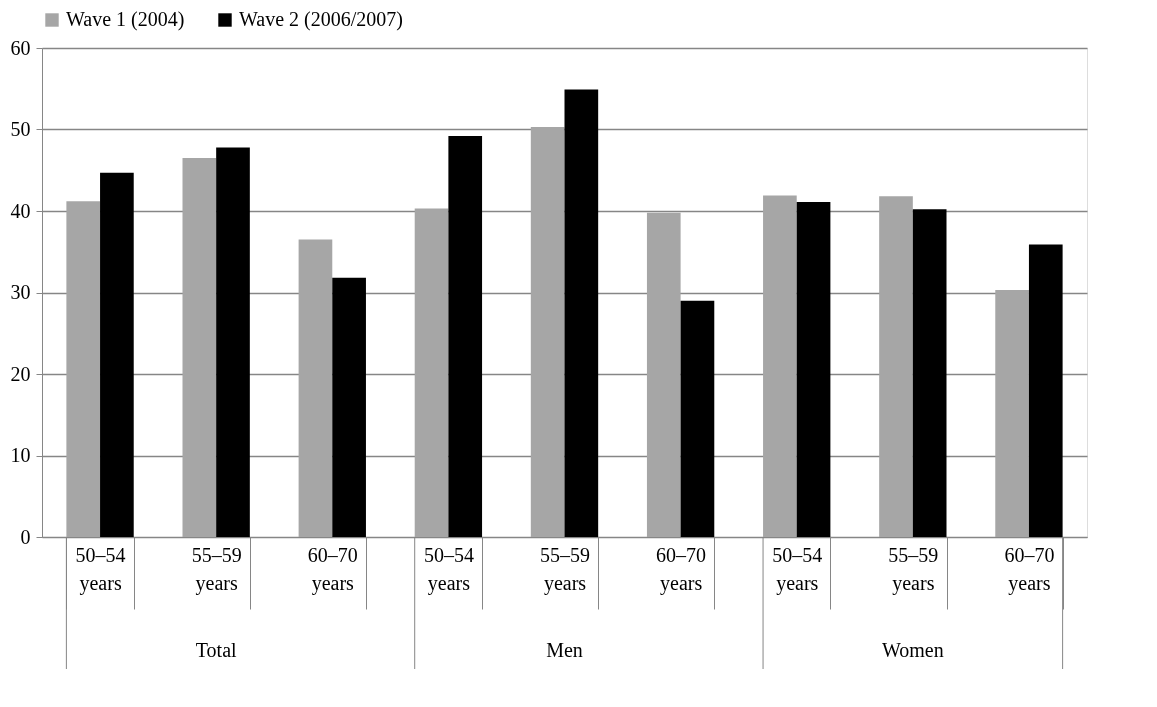 The height and width of the screenshot is (707, 1157). I want to click on y-tick-label: 0, so click(25, 536).